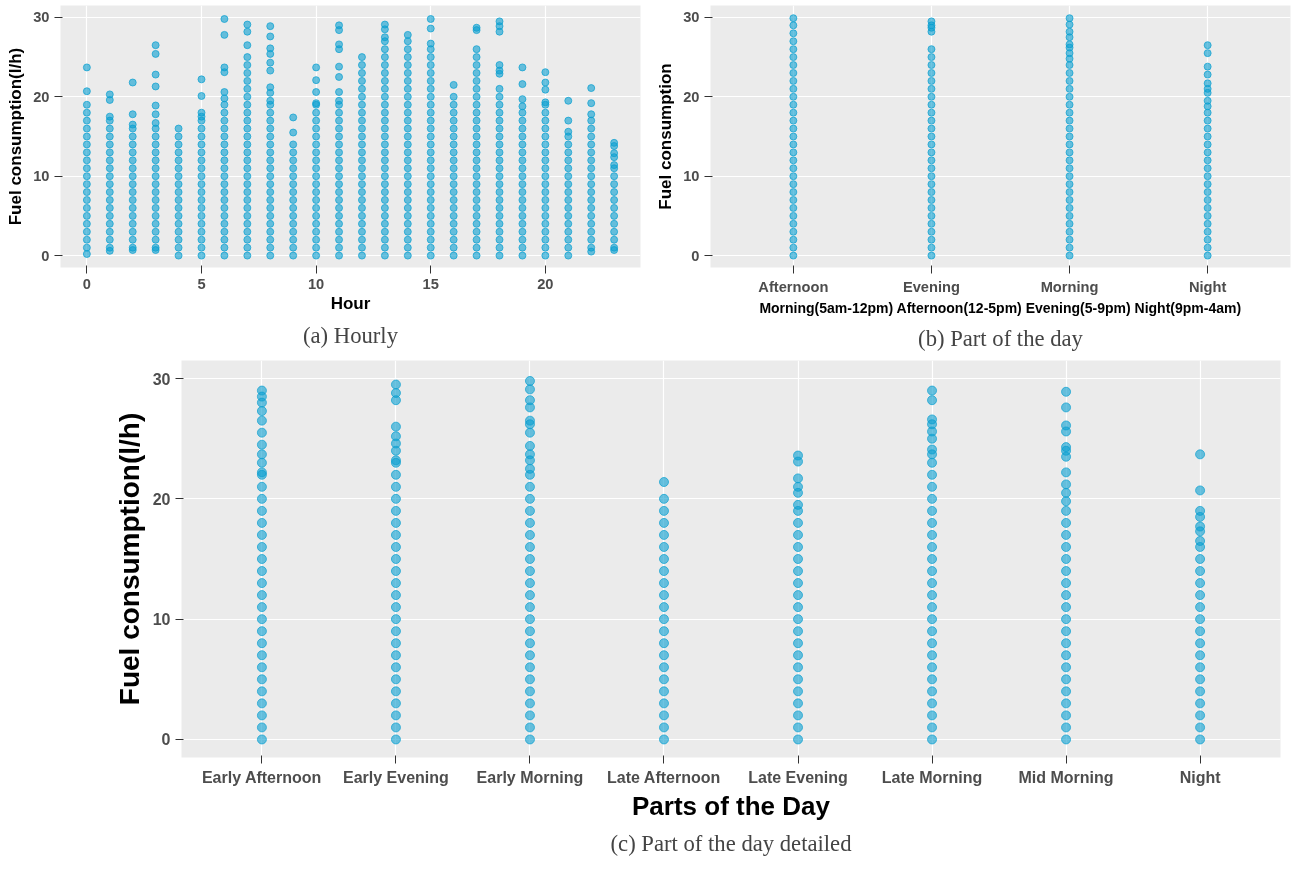  I want to click on x-tick-label: Evening, so click(931, 286).